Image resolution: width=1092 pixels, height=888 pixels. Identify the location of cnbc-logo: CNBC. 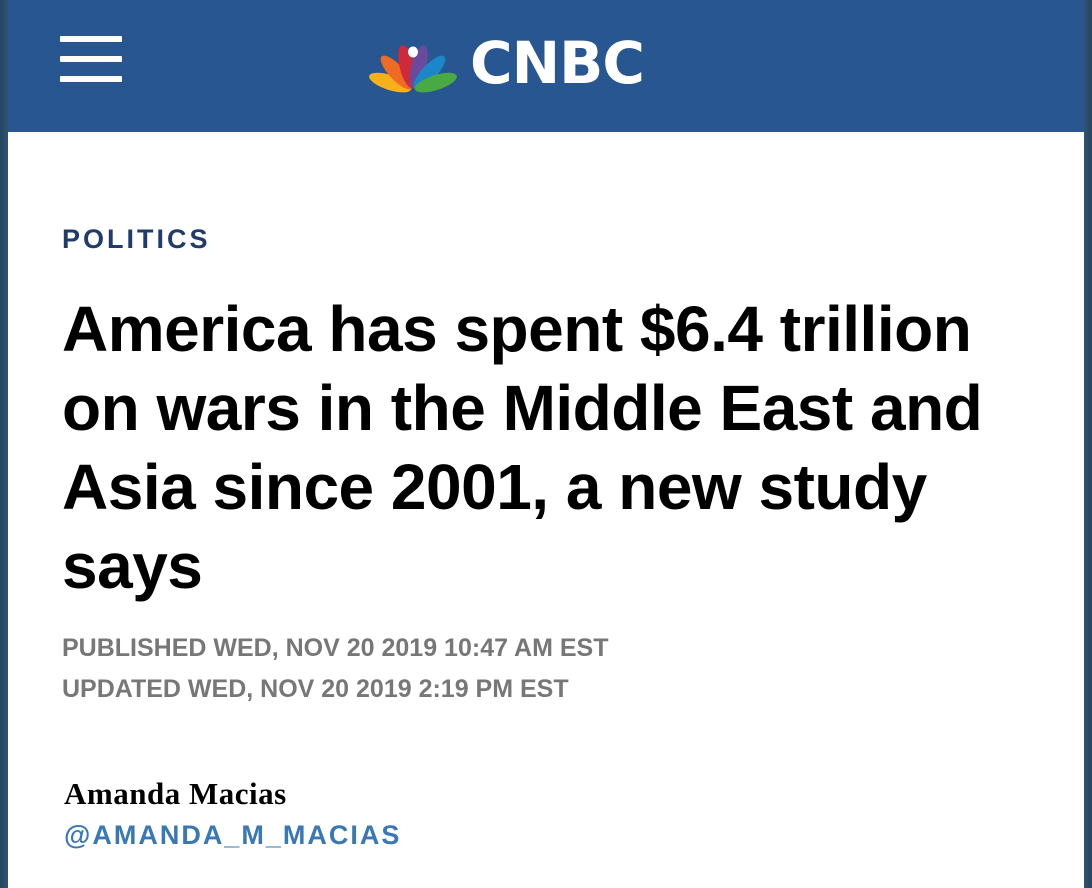
(505, 63).